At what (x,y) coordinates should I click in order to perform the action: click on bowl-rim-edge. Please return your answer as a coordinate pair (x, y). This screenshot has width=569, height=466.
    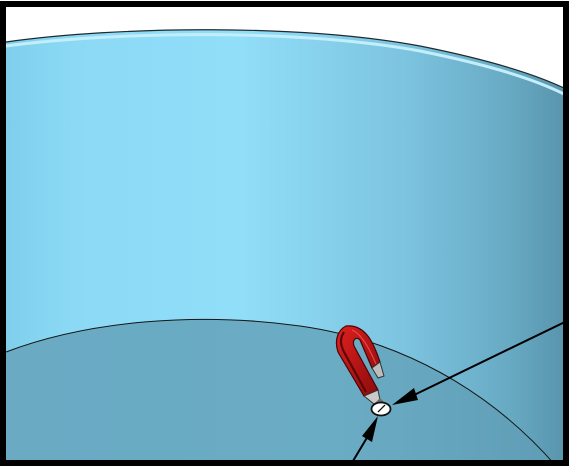
    Looking at the image, I should click on (285, 59).